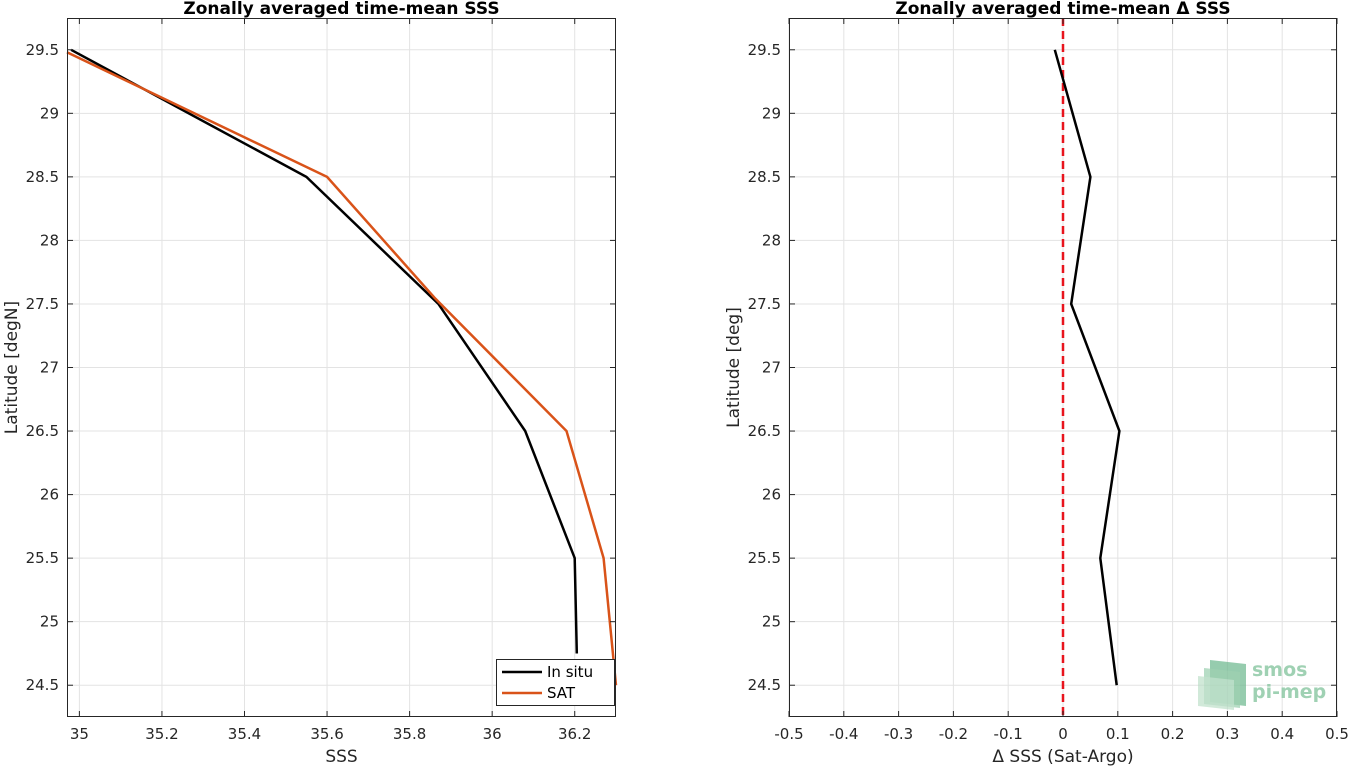 This screenshot has width=1349, height=767. I want to click on logo-text-smos: smos, so click(1279, 670).